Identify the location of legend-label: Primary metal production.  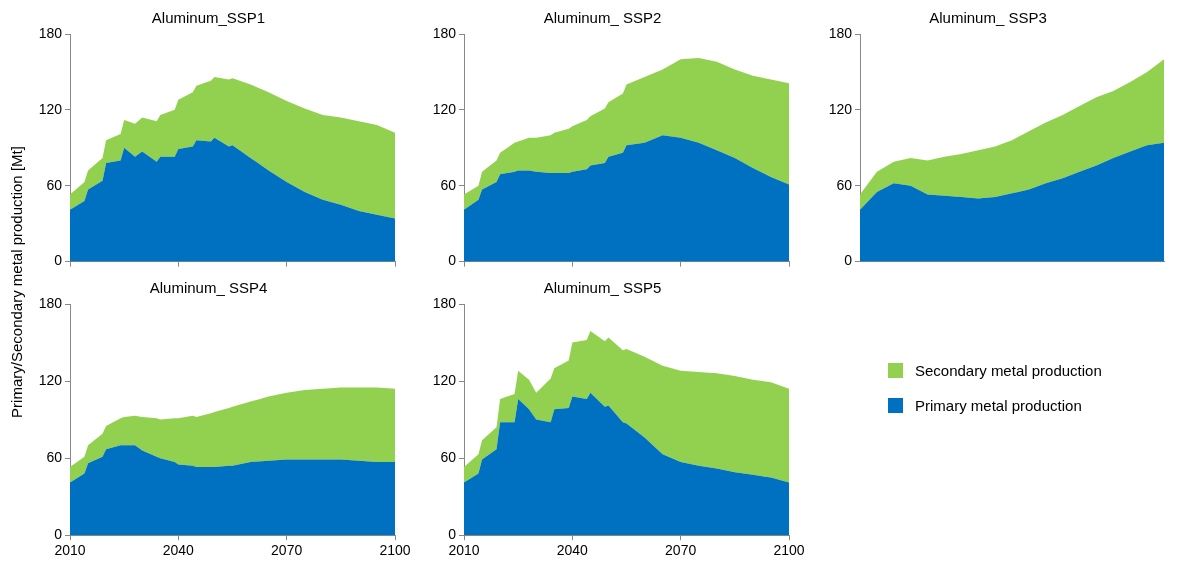
(998, 405).